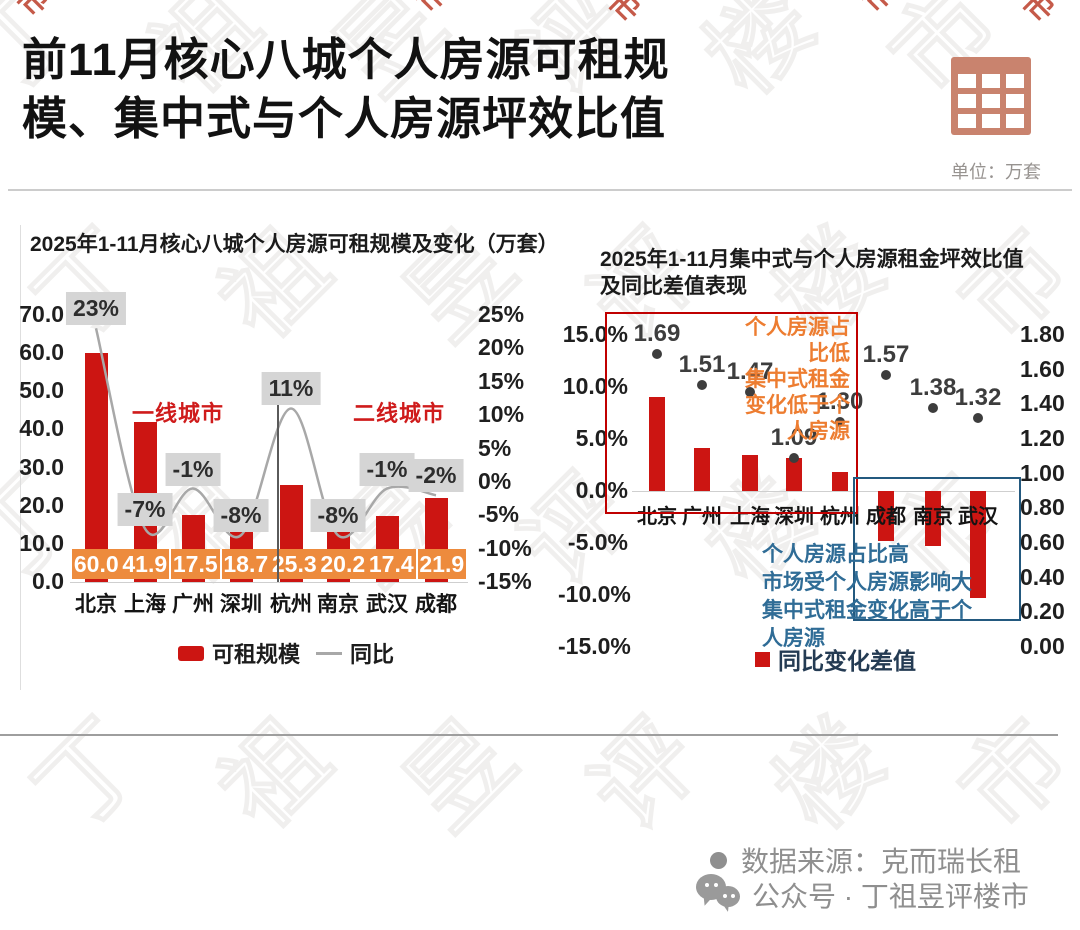 The height and width of the screenshot is (930, 1080). What do you see at coordinates (96, 563) in the screenshot?
I see `bar-value-label: 60.0` at bounding box center [96, 563].